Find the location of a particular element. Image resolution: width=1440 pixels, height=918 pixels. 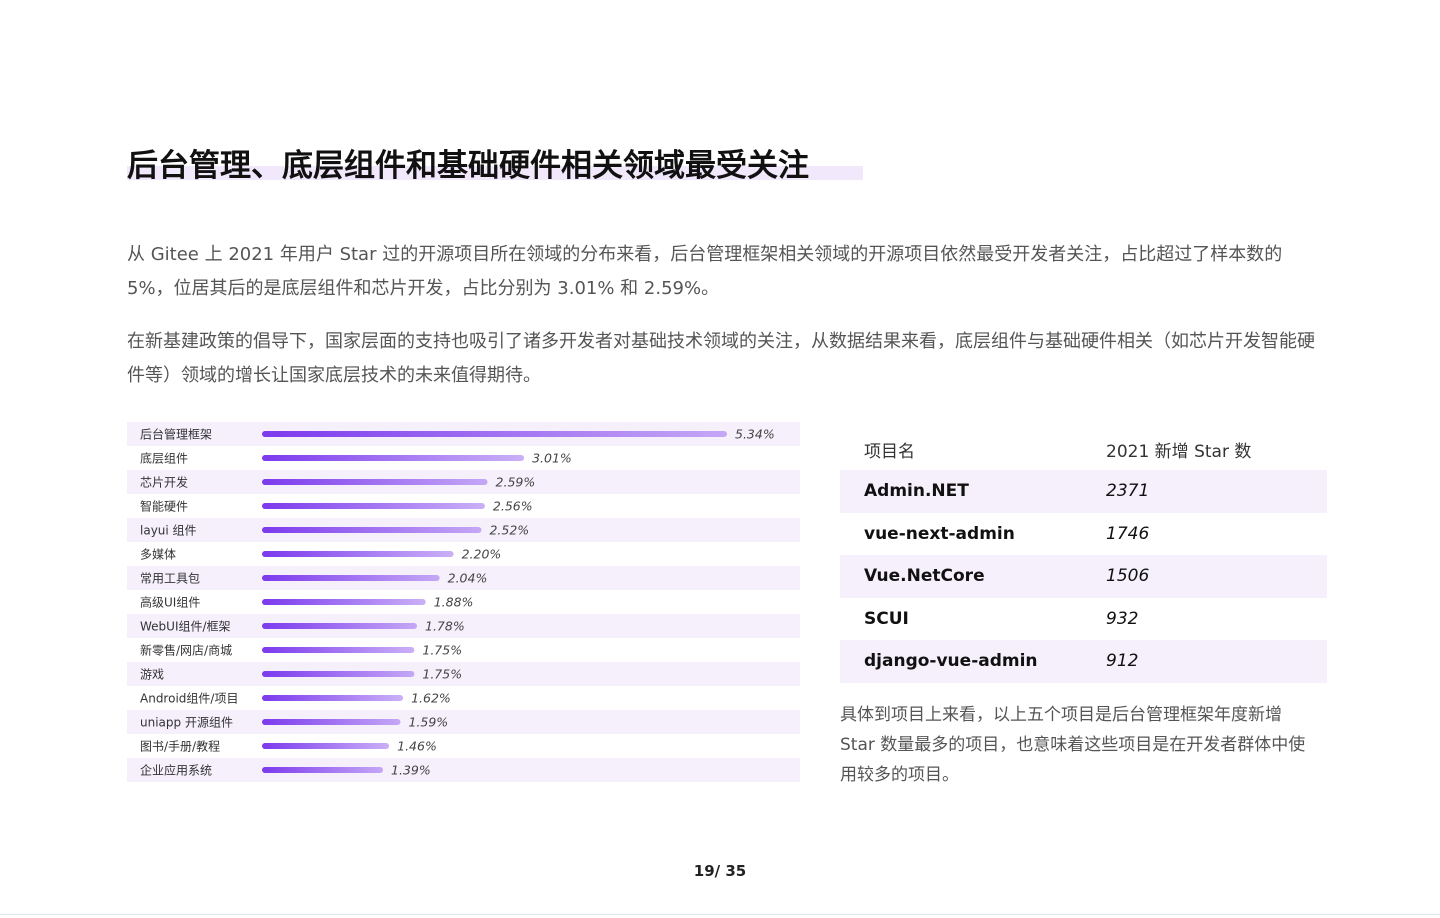

table-row: Admin.NET 2371 is located at coordinates (1083, 491).